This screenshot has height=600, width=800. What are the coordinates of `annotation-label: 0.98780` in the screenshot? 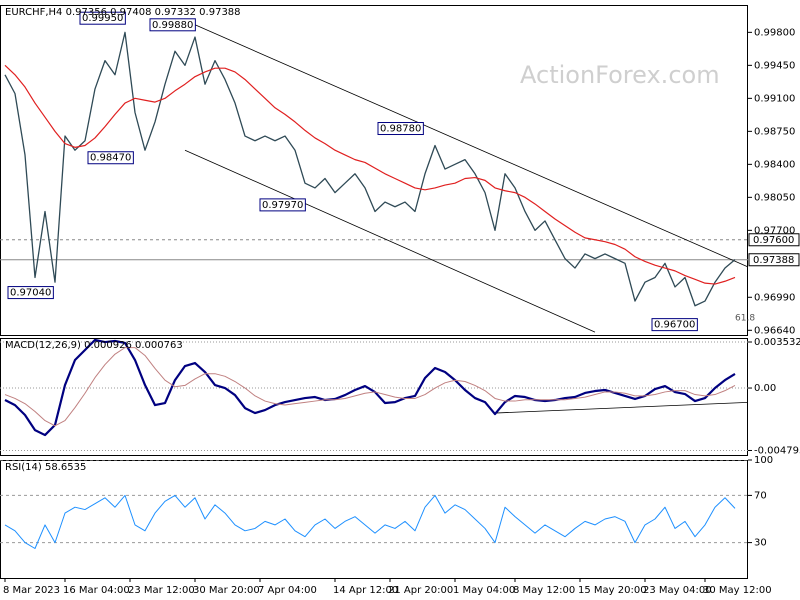 It's located at (400, 129).